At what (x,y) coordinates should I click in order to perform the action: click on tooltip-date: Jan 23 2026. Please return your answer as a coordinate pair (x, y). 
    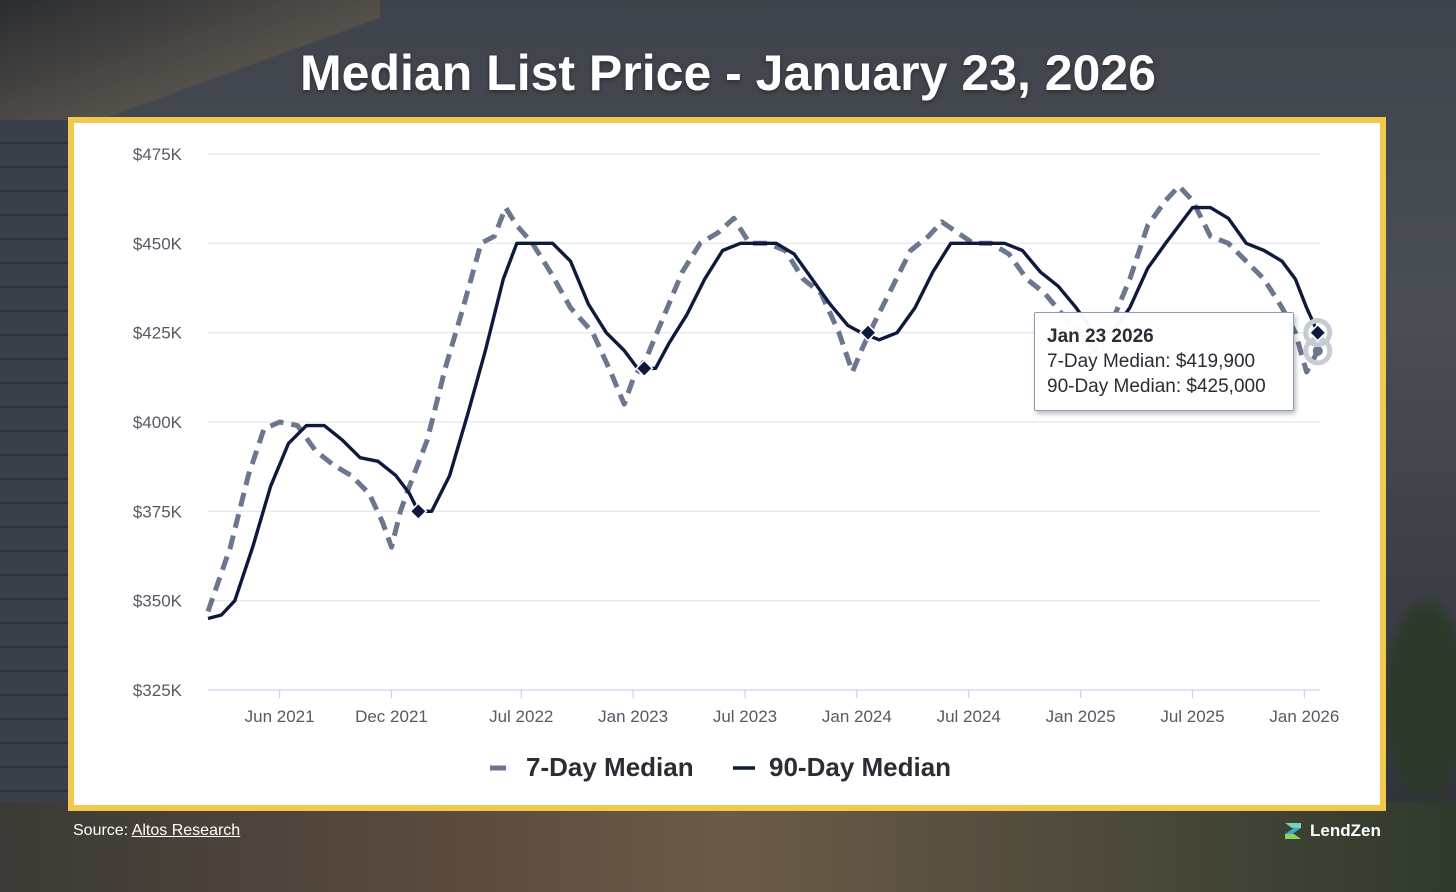
    Looking at the image, I should click on (1100, 336).